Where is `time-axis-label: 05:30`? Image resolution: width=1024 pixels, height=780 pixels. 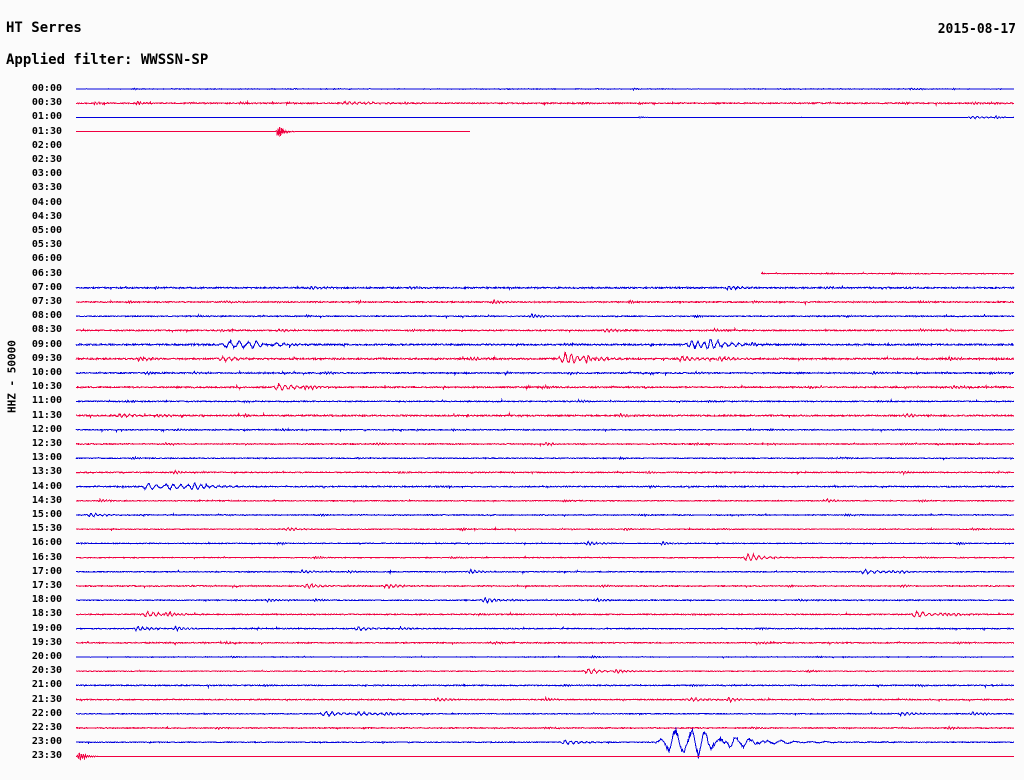 time-axis-label: 05:30 is located at coordinates (46, 245).